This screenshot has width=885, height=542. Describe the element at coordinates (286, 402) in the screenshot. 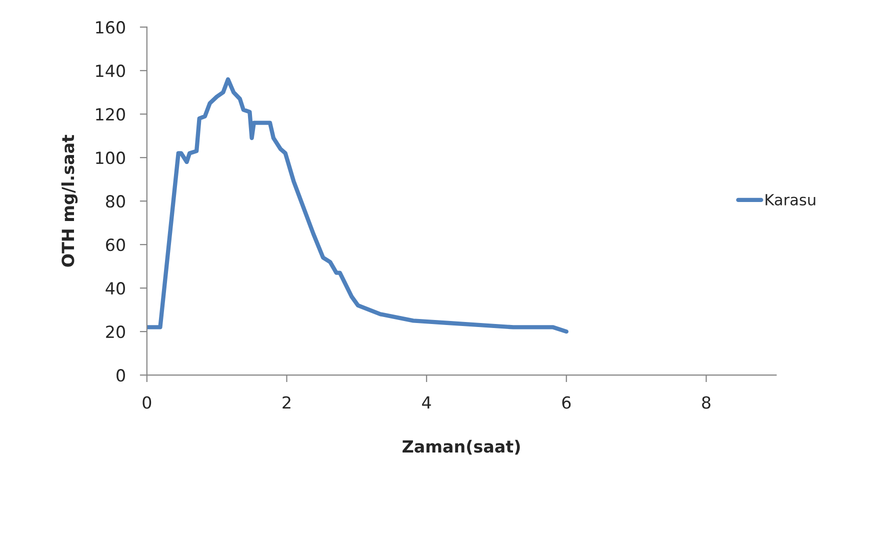

I see `x-tick-label: 2` at that location.